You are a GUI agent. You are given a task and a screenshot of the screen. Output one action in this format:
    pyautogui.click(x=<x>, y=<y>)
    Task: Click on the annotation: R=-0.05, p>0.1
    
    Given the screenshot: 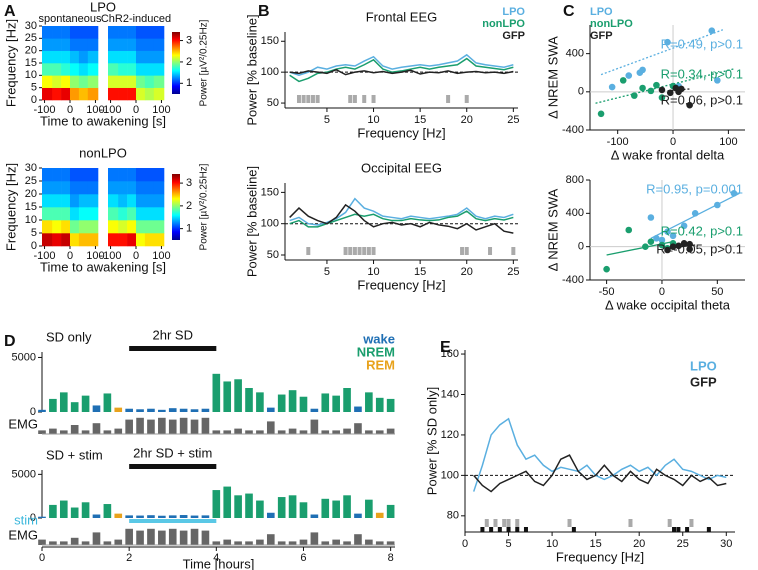 What is the action you would take?
    pyautogui.click(x=699, y=248)
    